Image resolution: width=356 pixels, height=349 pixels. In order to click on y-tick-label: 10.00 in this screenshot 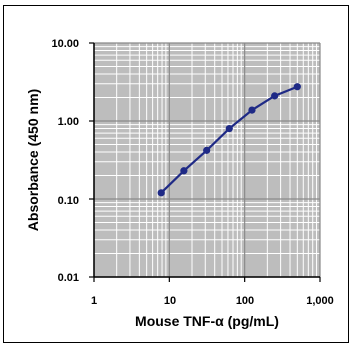, I will do `click(65, 44)`.